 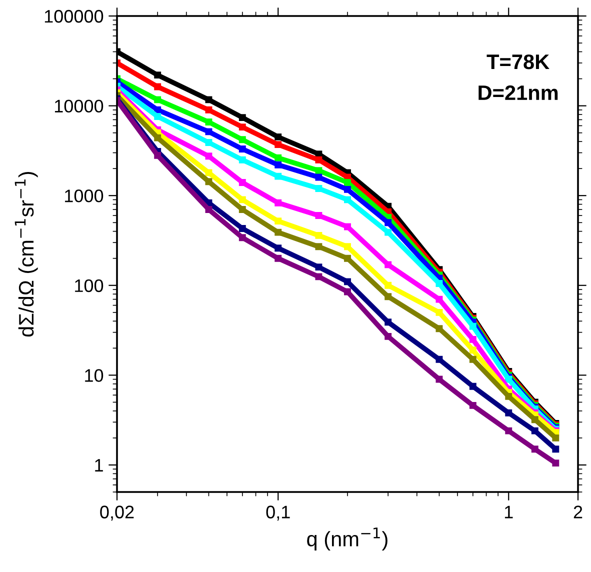 I want to click on x-axis-title: q (nm$^{−1}$), so click(x=347, y=539).